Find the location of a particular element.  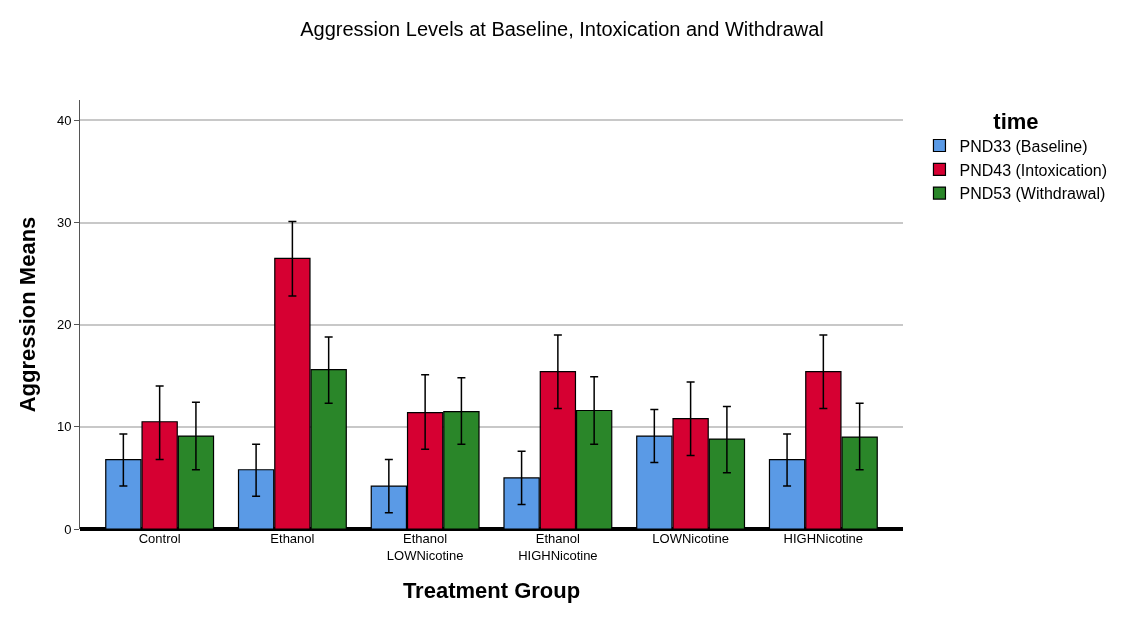

y-tick-label: 10 is located at coordinates (64, 427).